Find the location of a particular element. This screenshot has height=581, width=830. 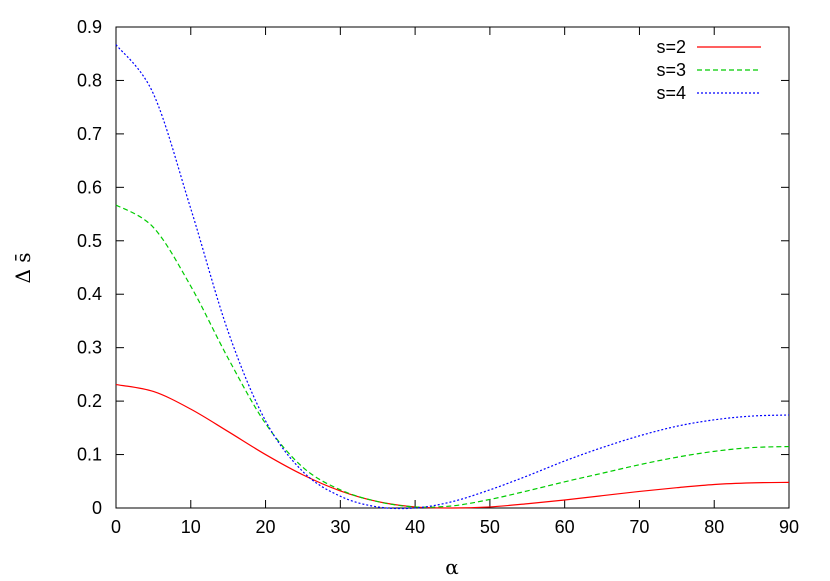

x-tick-label: 30 is located at coordinates (340, 527).